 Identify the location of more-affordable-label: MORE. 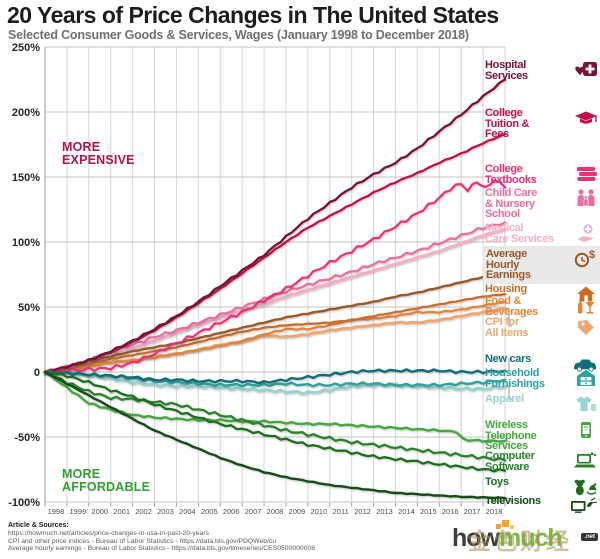
(81, 474).